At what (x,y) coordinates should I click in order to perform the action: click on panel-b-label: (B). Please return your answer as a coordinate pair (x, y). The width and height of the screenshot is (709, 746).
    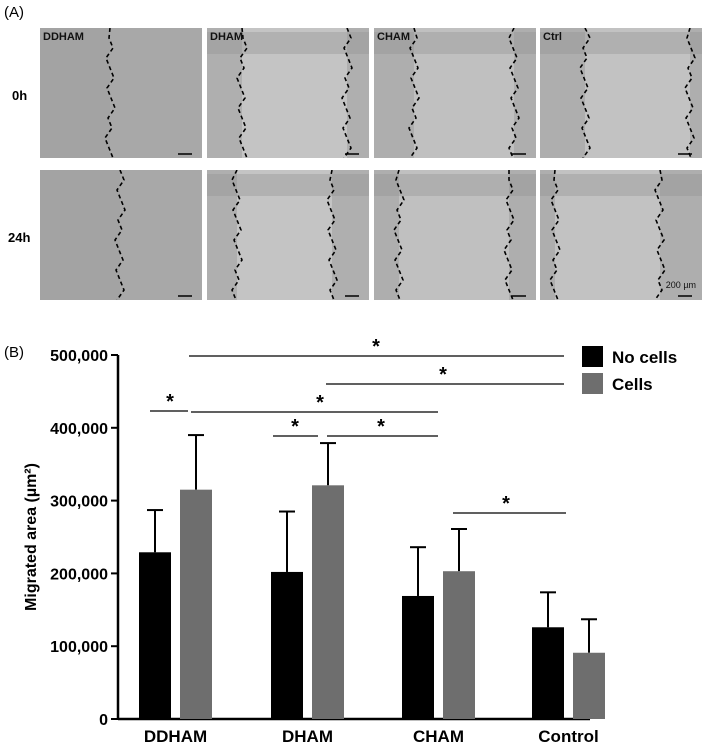
    Looking at the image, I should click on (14, 352).